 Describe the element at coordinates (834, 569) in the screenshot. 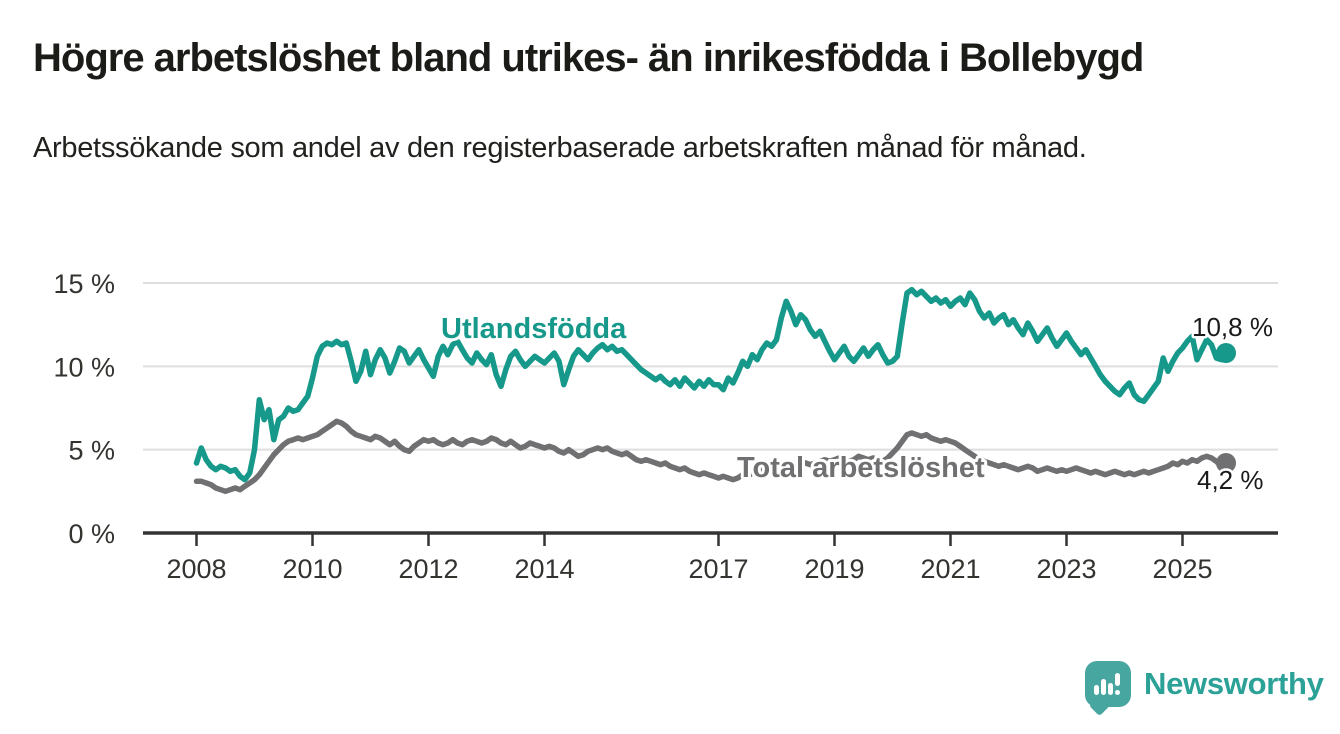

I see `x-tick-label: 2019` at that location.